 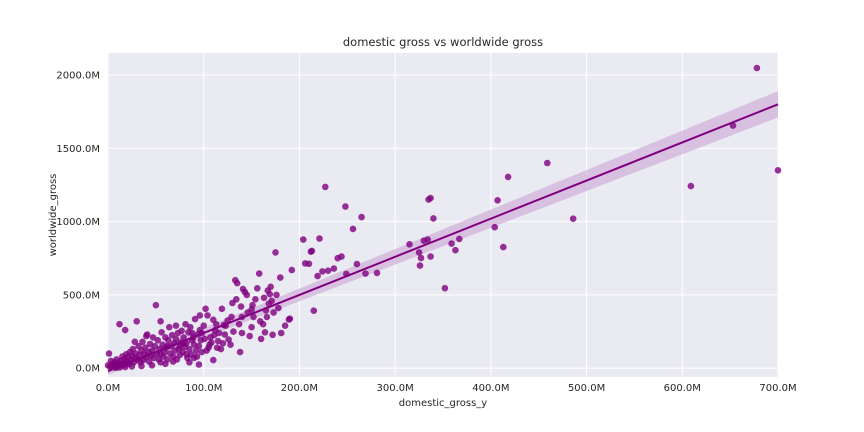 What do you see at coordinates (443, 42) in the screenshot?
I see `chart-title: domestic gross vs worldwide gross` at bounding box center [443, 42].